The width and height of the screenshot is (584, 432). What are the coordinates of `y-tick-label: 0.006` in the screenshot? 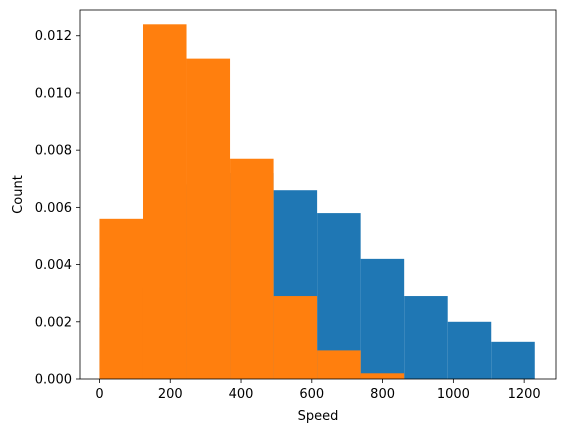 It's located at (53, 208).